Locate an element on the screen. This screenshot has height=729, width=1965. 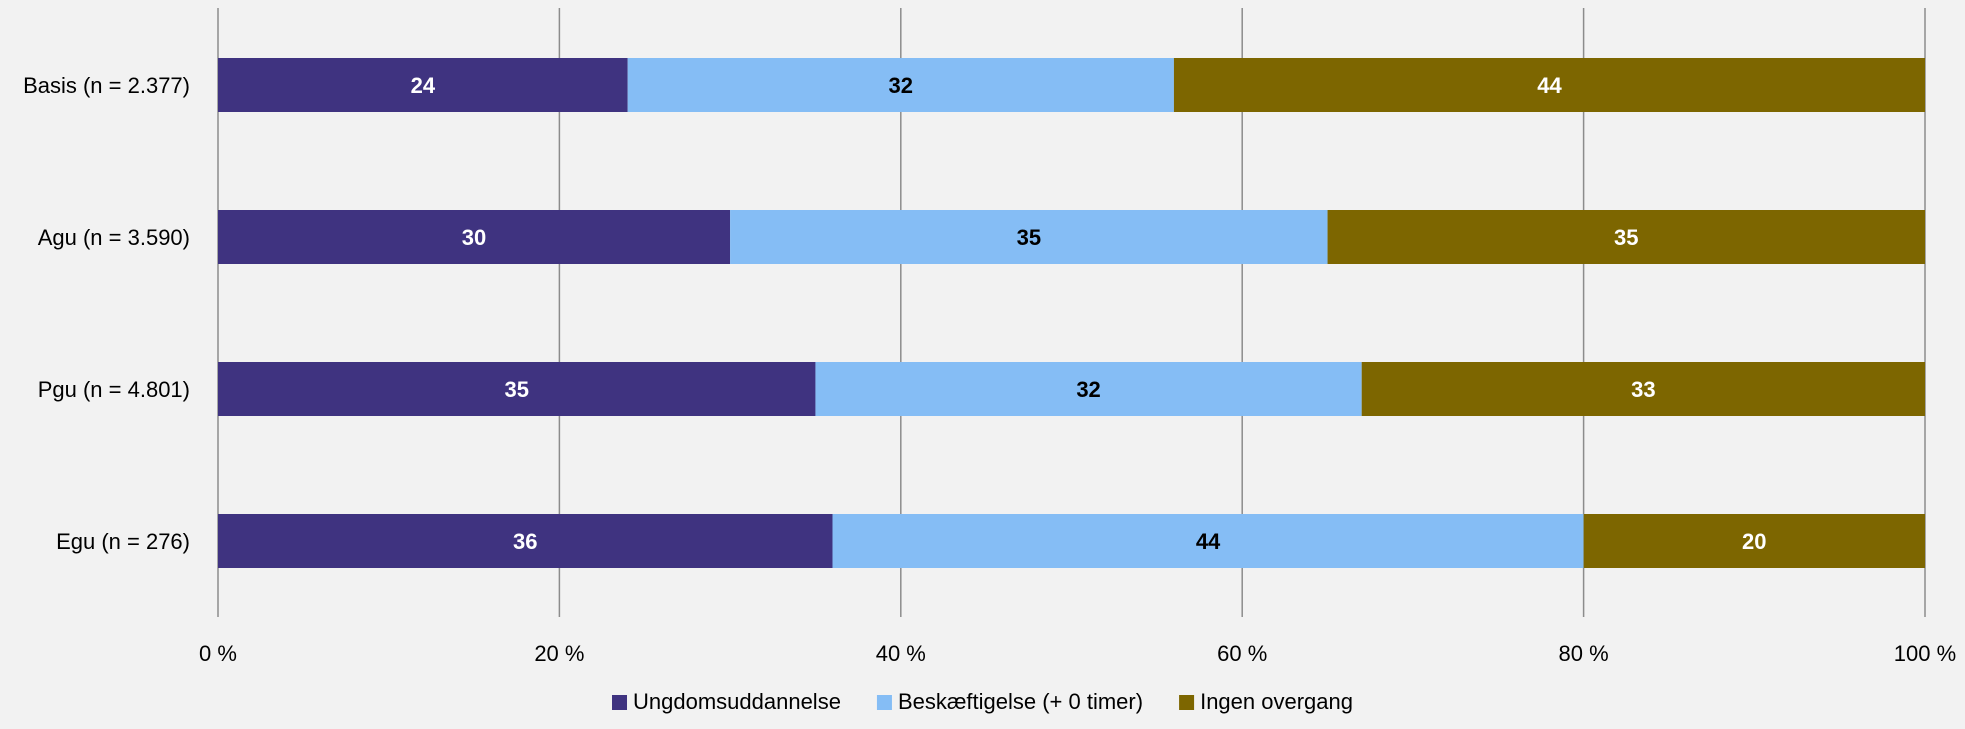
data-label: 30 is located at coordinates (474, 237).